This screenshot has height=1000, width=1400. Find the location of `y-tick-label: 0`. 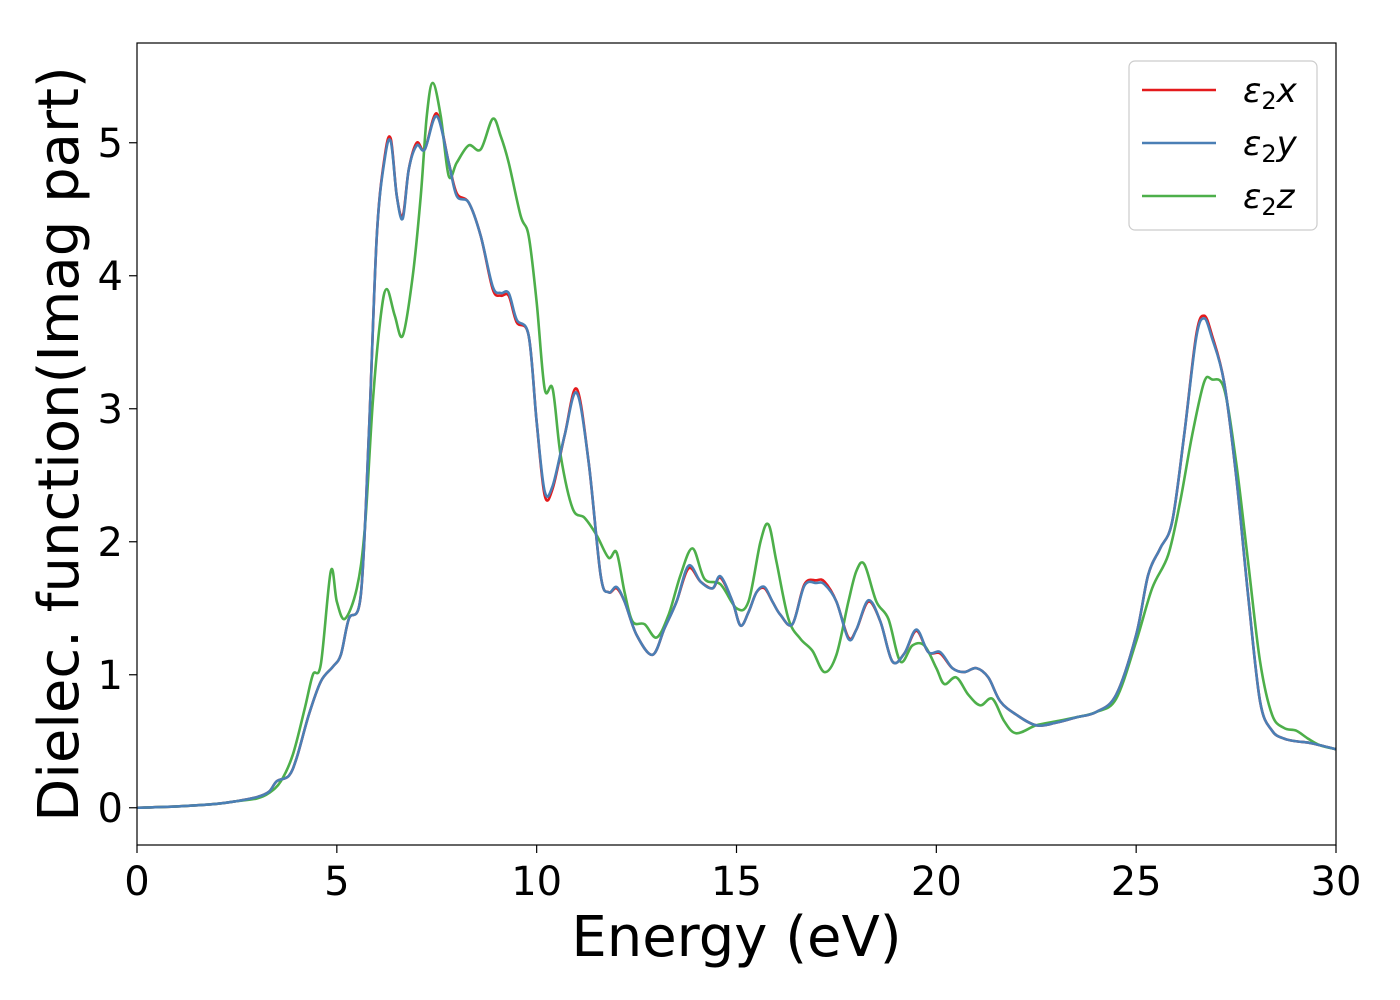

y-tick-label: 0 is located at coordinates (110, 809).